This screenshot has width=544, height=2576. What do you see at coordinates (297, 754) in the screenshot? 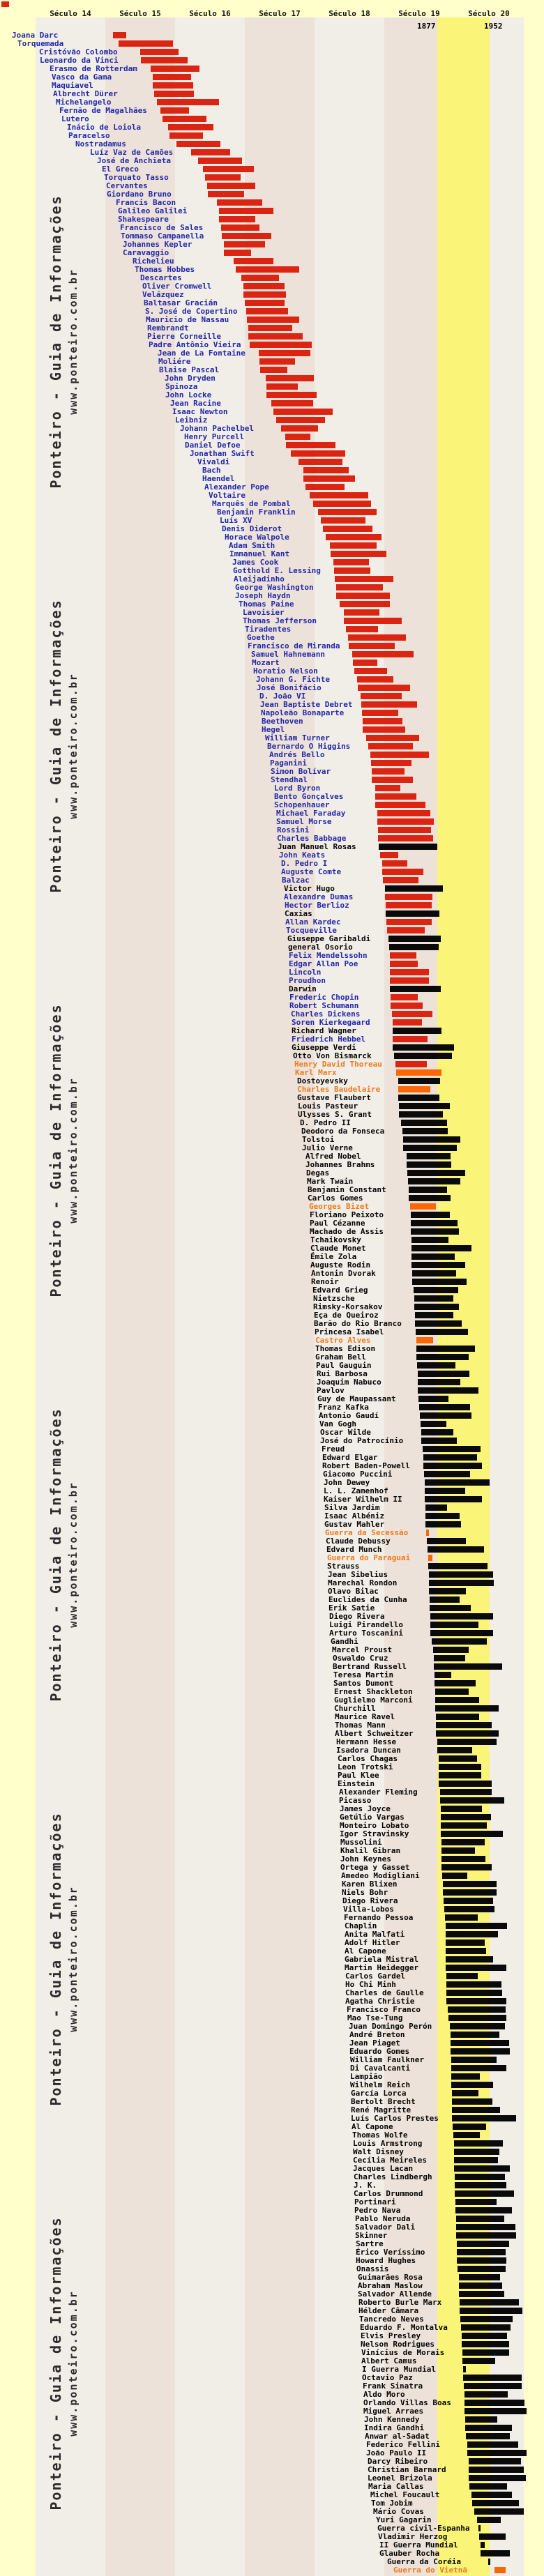
I see `entry-name: Andrés Bello` at bounding box center [297, 754].